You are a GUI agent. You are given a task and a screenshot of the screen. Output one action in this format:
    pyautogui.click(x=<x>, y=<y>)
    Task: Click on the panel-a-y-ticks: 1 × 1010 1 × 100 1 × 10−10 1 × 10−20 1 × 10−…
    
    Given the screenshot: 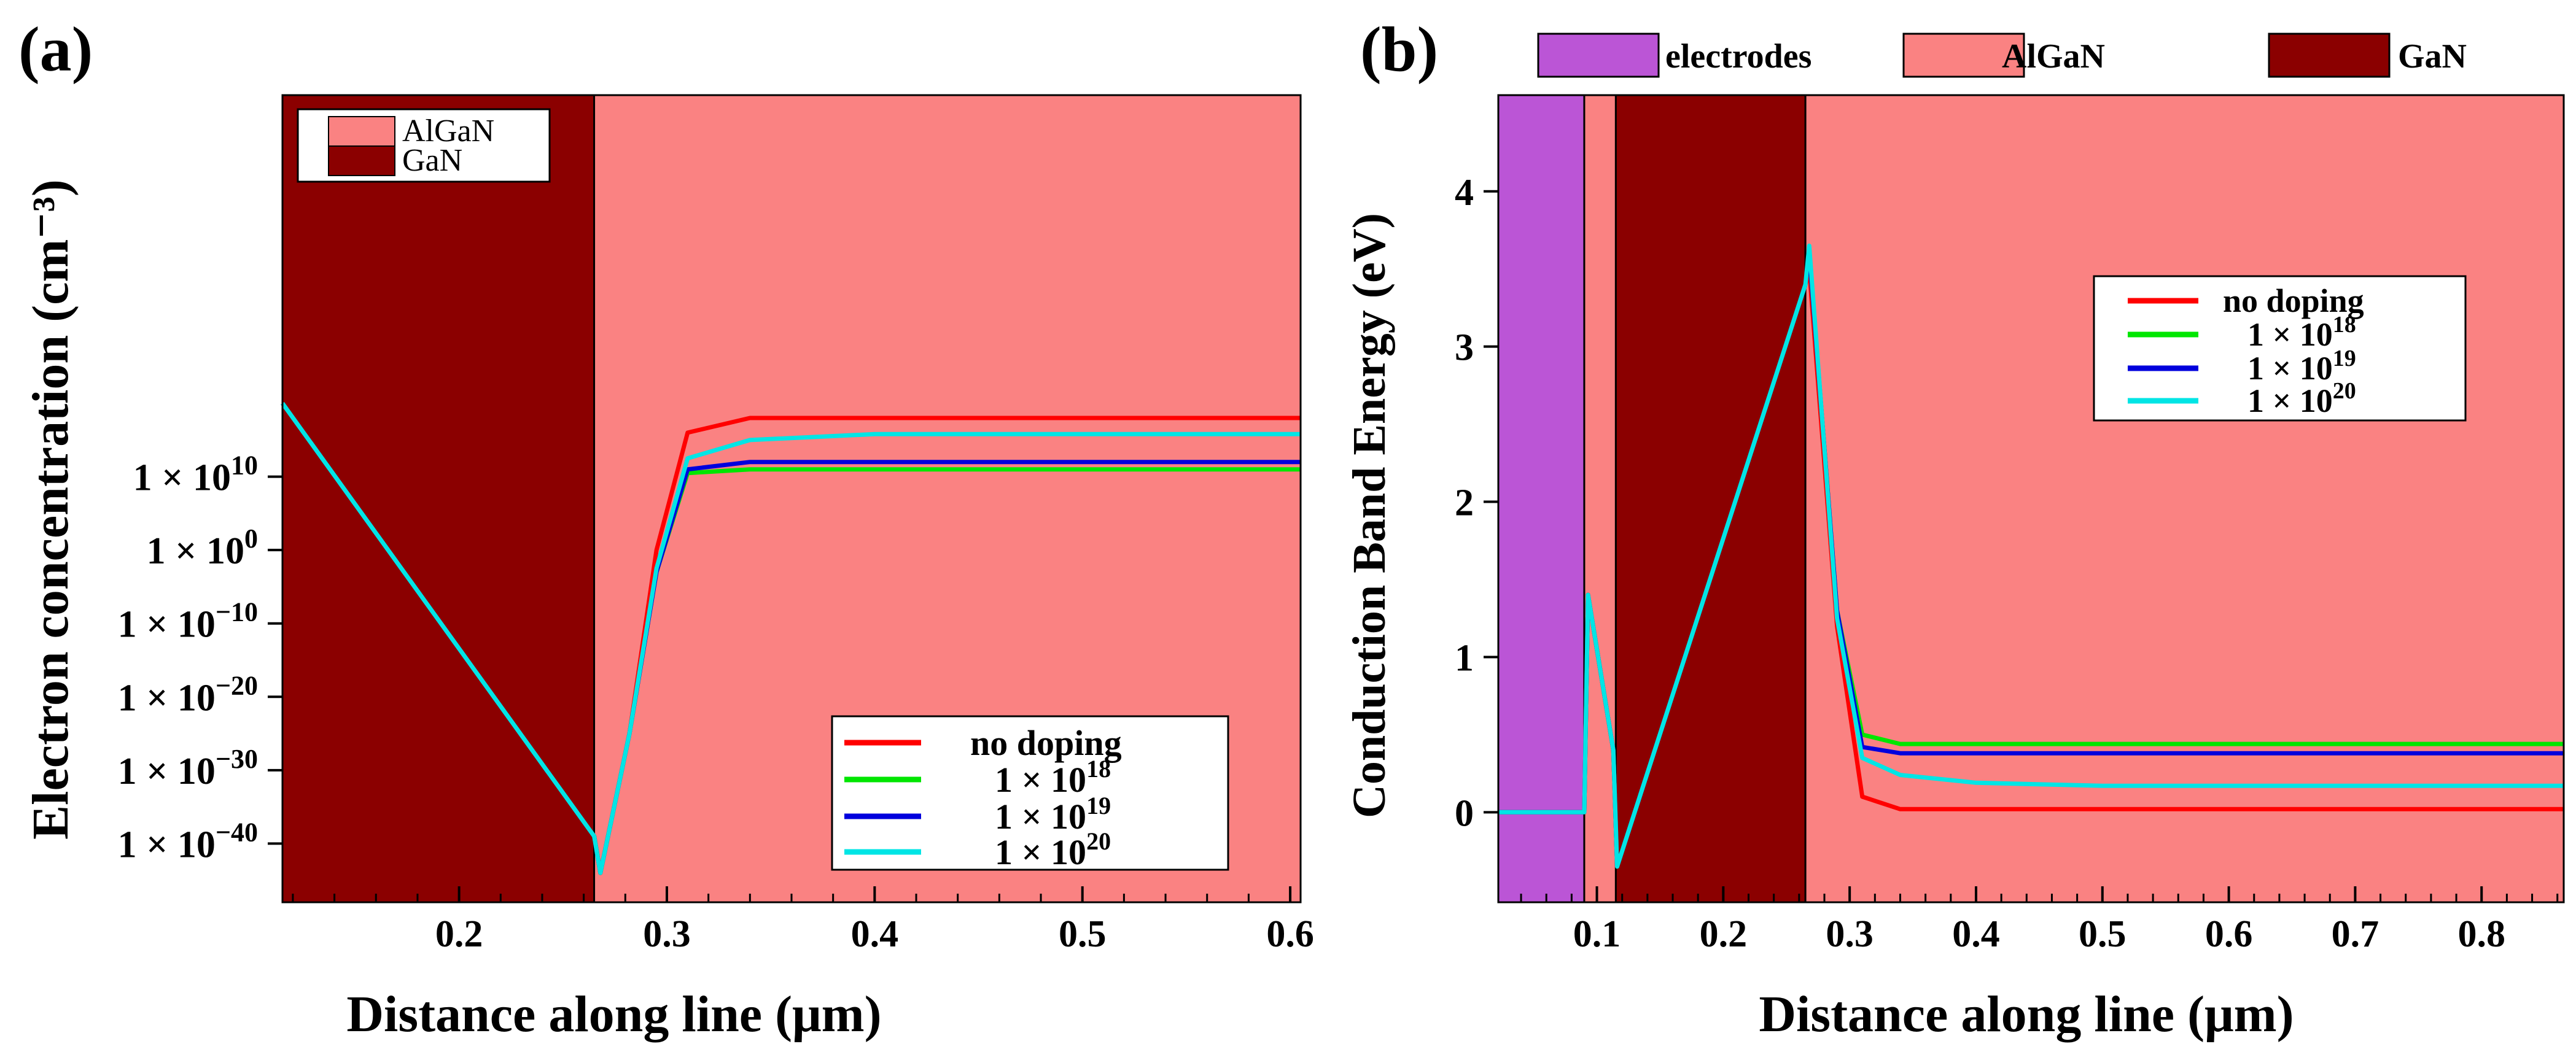 What is the action you would take?
    pyautogui.click(x=200, y=658)
    